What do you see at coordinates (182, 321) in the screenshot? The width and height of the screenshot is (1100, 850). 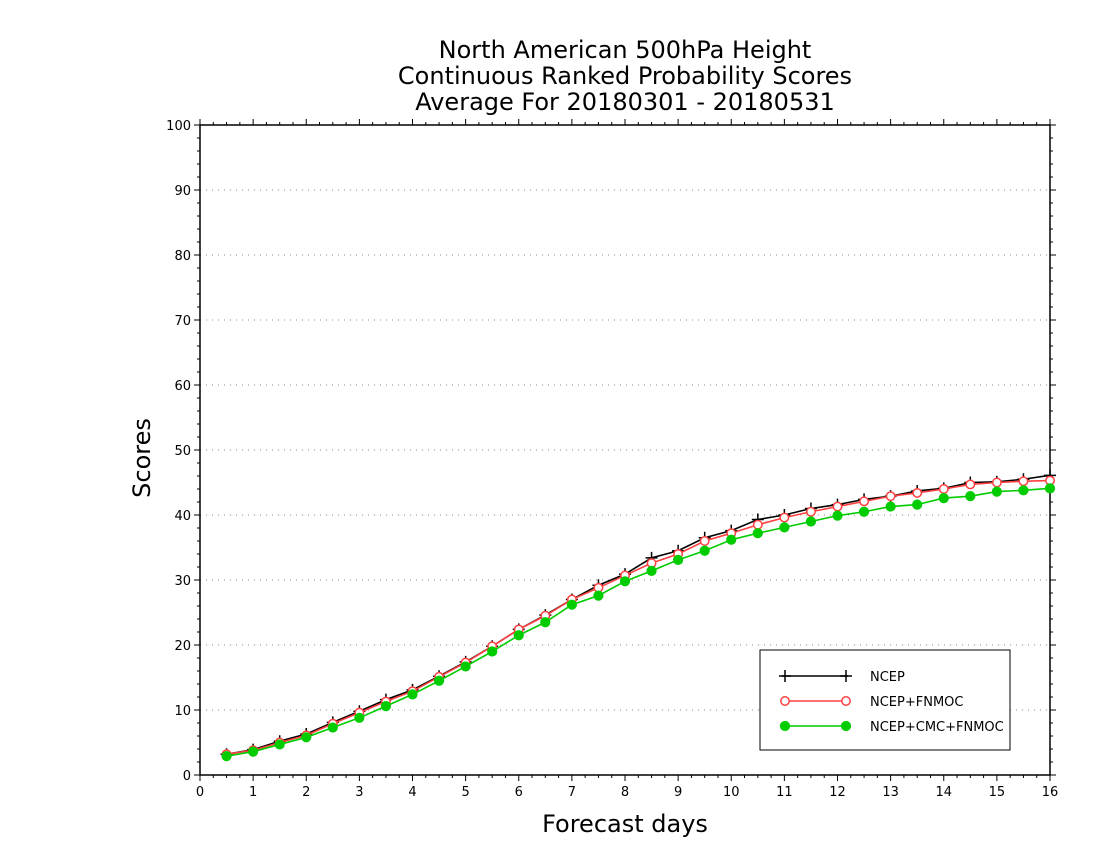 I see `y-tick-label: 70` at bounding box center [182, 321].